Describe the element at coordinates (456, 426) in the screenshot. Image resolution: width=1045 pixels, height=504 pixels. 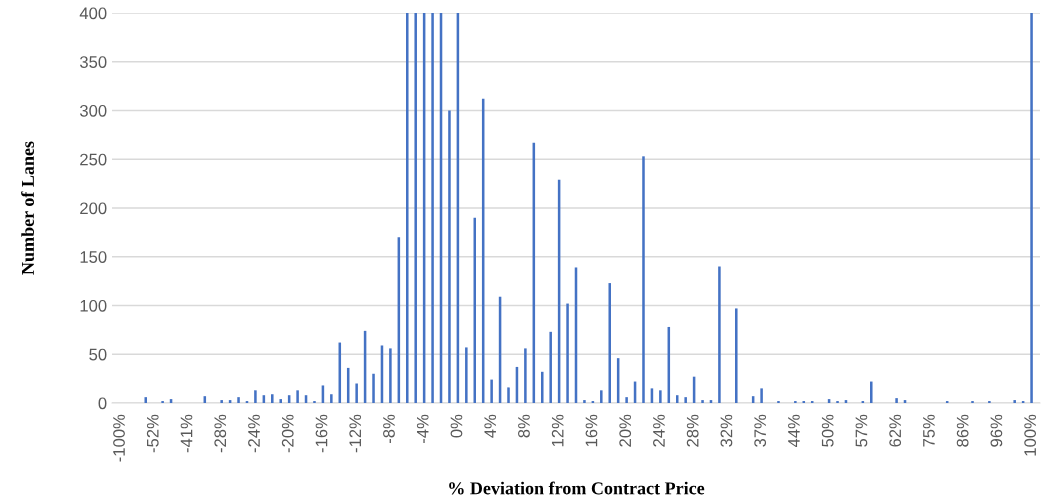
I see `x-tick-label: 0%` at that location.